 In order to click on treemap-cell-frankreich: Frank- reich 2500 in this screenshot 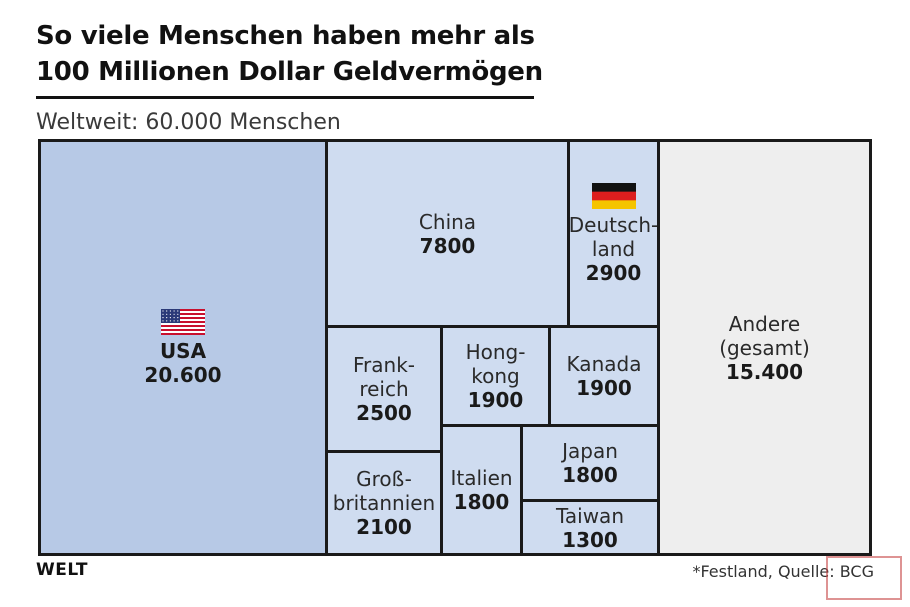, I will do `click(384, 389)`.